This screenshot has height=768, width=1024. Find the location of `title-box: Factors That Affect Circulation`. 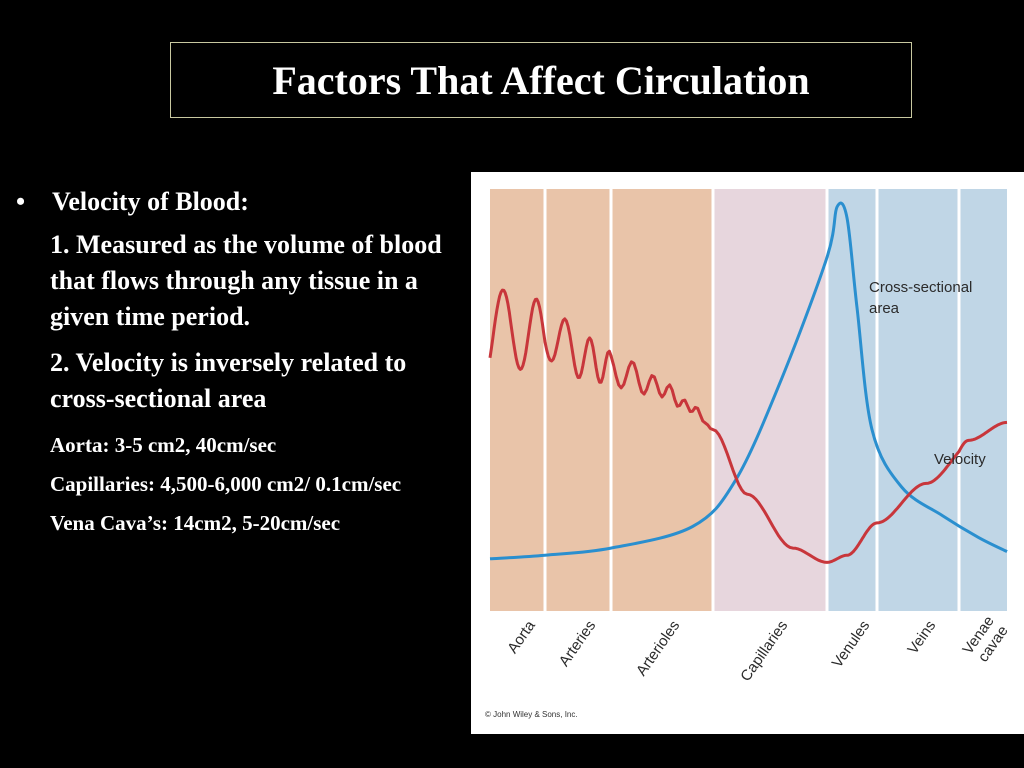

title-box: Factors That Affect Circulation is located at coordinates (541, 80).